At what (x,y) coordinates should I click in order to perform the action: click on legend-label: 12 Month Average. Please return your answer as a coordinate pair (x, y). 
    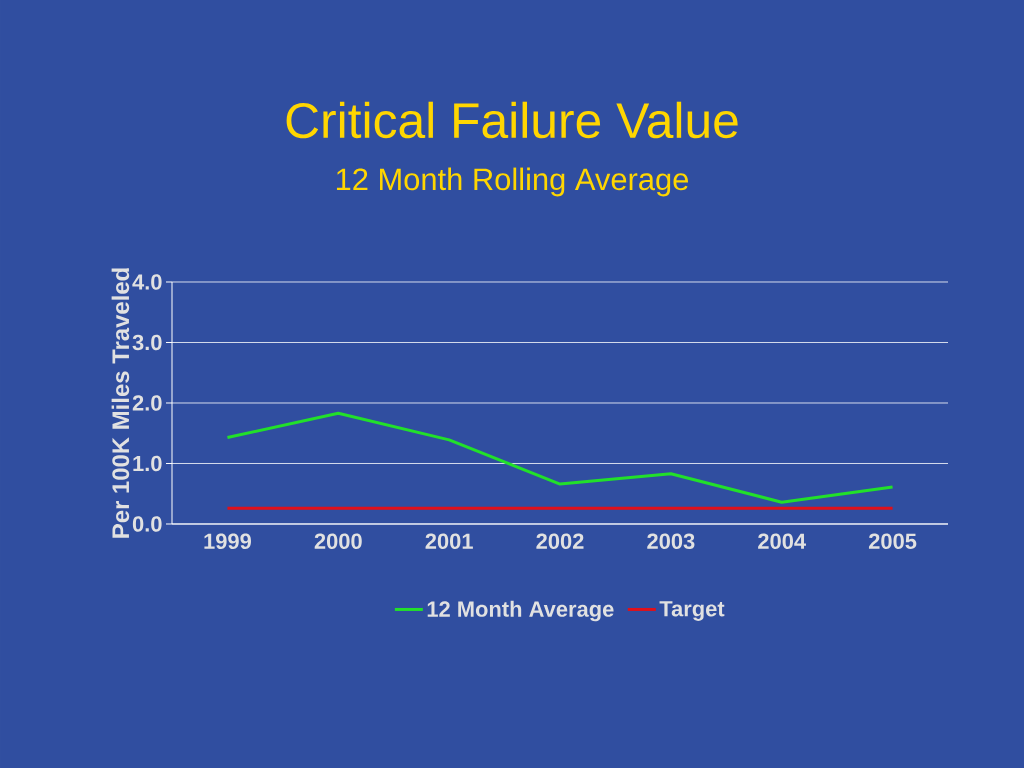
    Looking at the image, I should click on (520, 611).